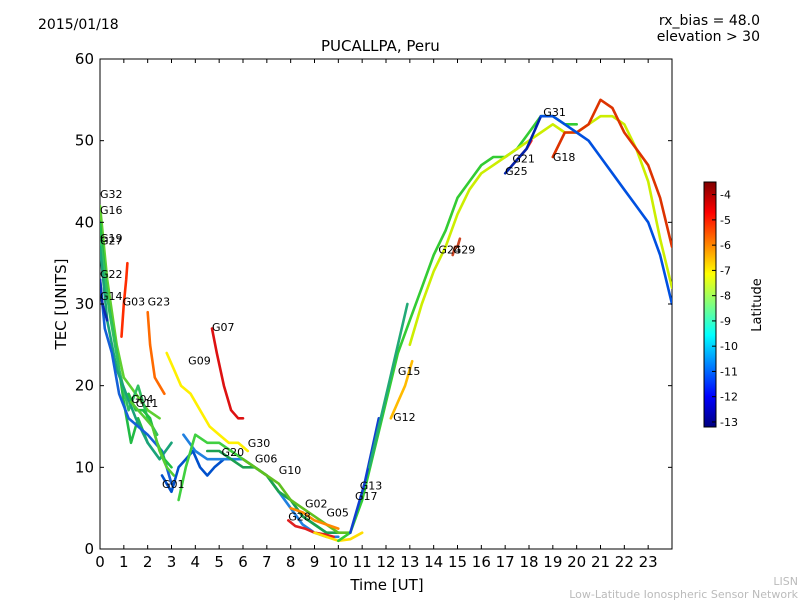  Describe the element at coordinates (404, 417) in the screenshot. I see `series-label-g12: G12` at that location.